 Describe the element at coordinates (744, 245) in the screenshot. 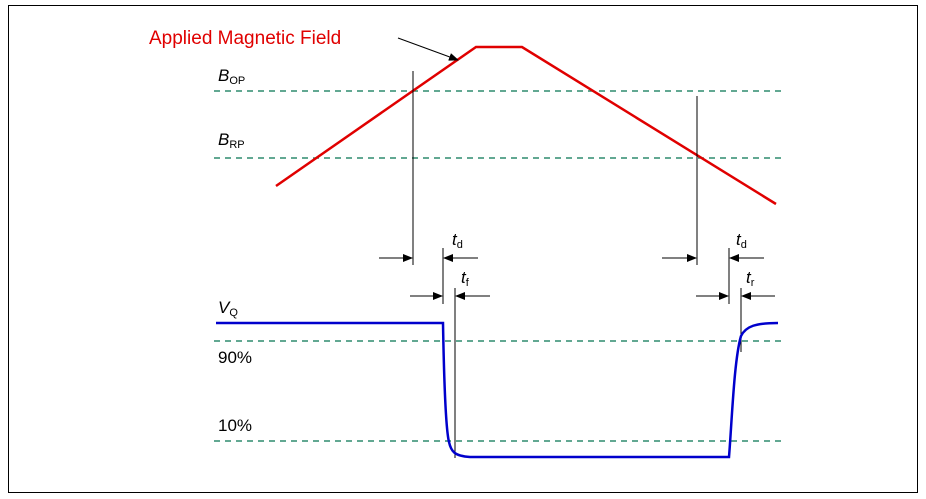

I see `td-right-subscript: d` at that location.